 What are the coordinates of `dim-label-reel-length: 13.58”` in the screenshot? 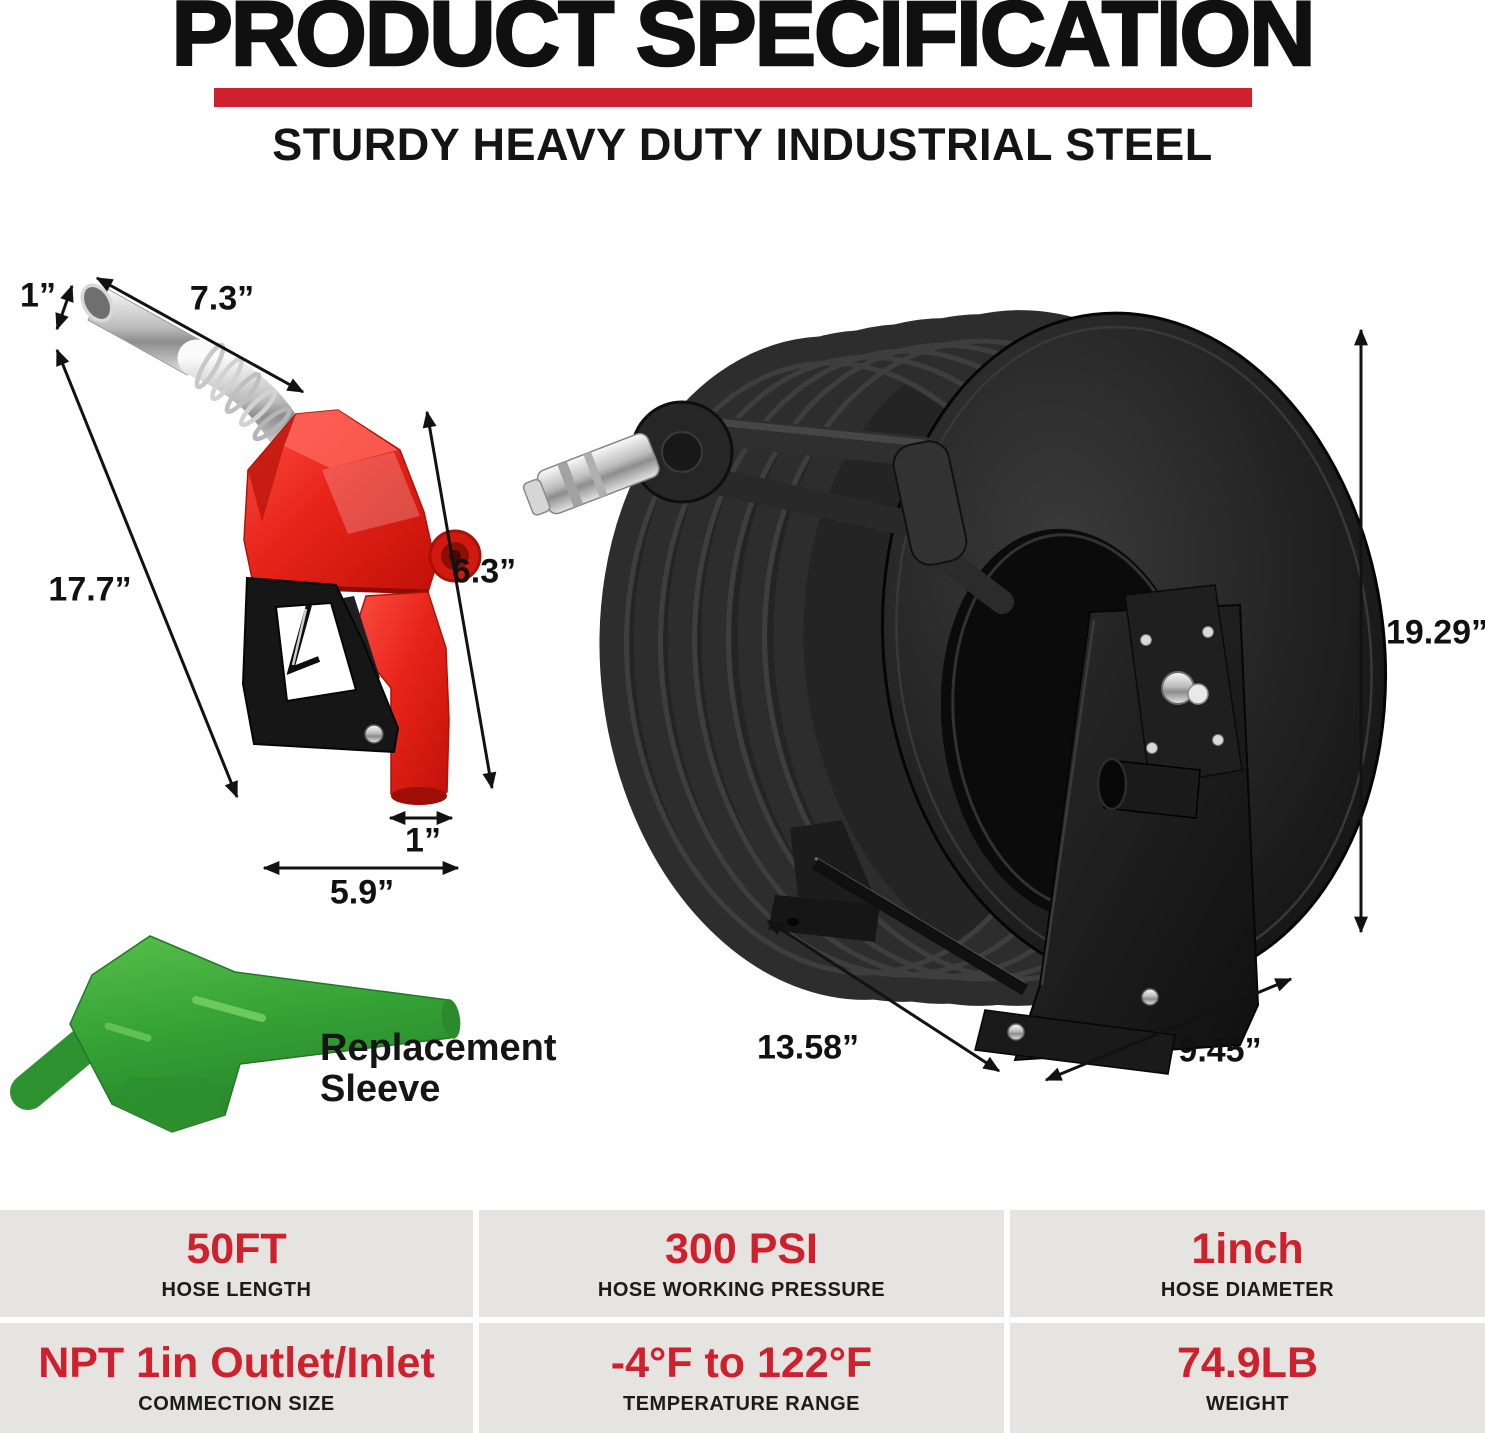 It's located at (808, 1047).